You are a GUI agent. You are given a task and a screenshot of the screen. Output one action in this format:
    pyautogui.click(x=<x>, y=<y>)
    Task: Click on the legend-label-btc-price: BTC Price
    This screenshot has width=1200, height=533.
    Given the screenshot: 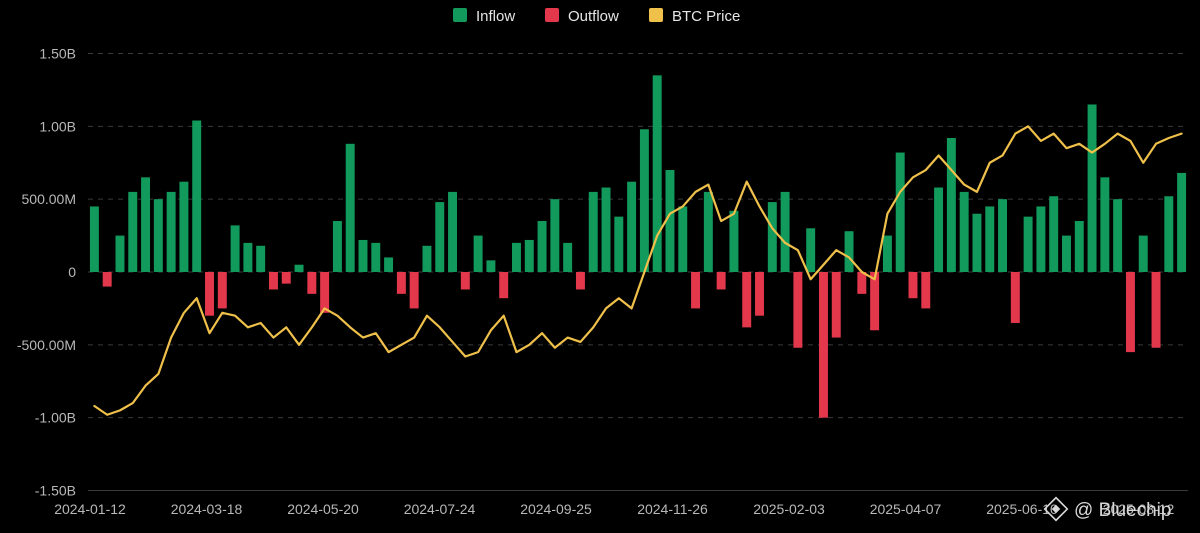 What is the action you would take?
    pyautogui.click(x=706, y=16)
    